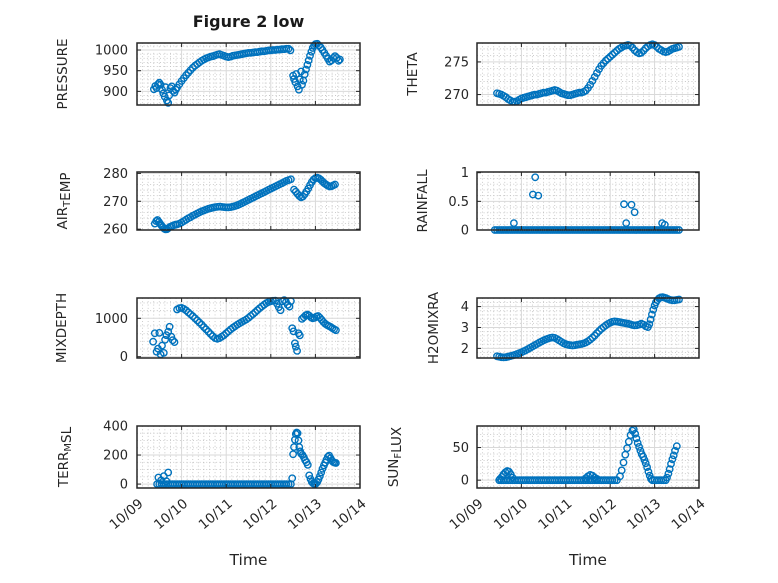  Describe the element at coordinates (465, 328) in the screenshot. I see `y-tick-label: 3` at that location.